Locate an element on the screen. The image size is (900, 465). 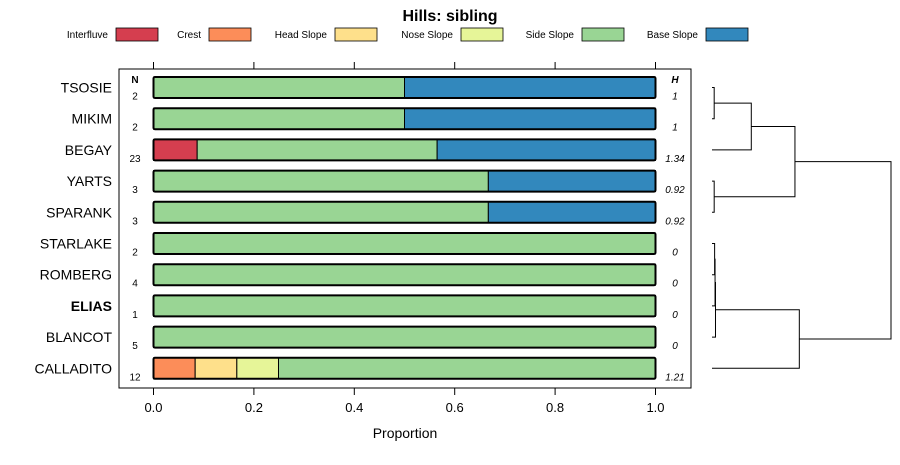
bar-outline-yarts is located at coordinates (404, 181).